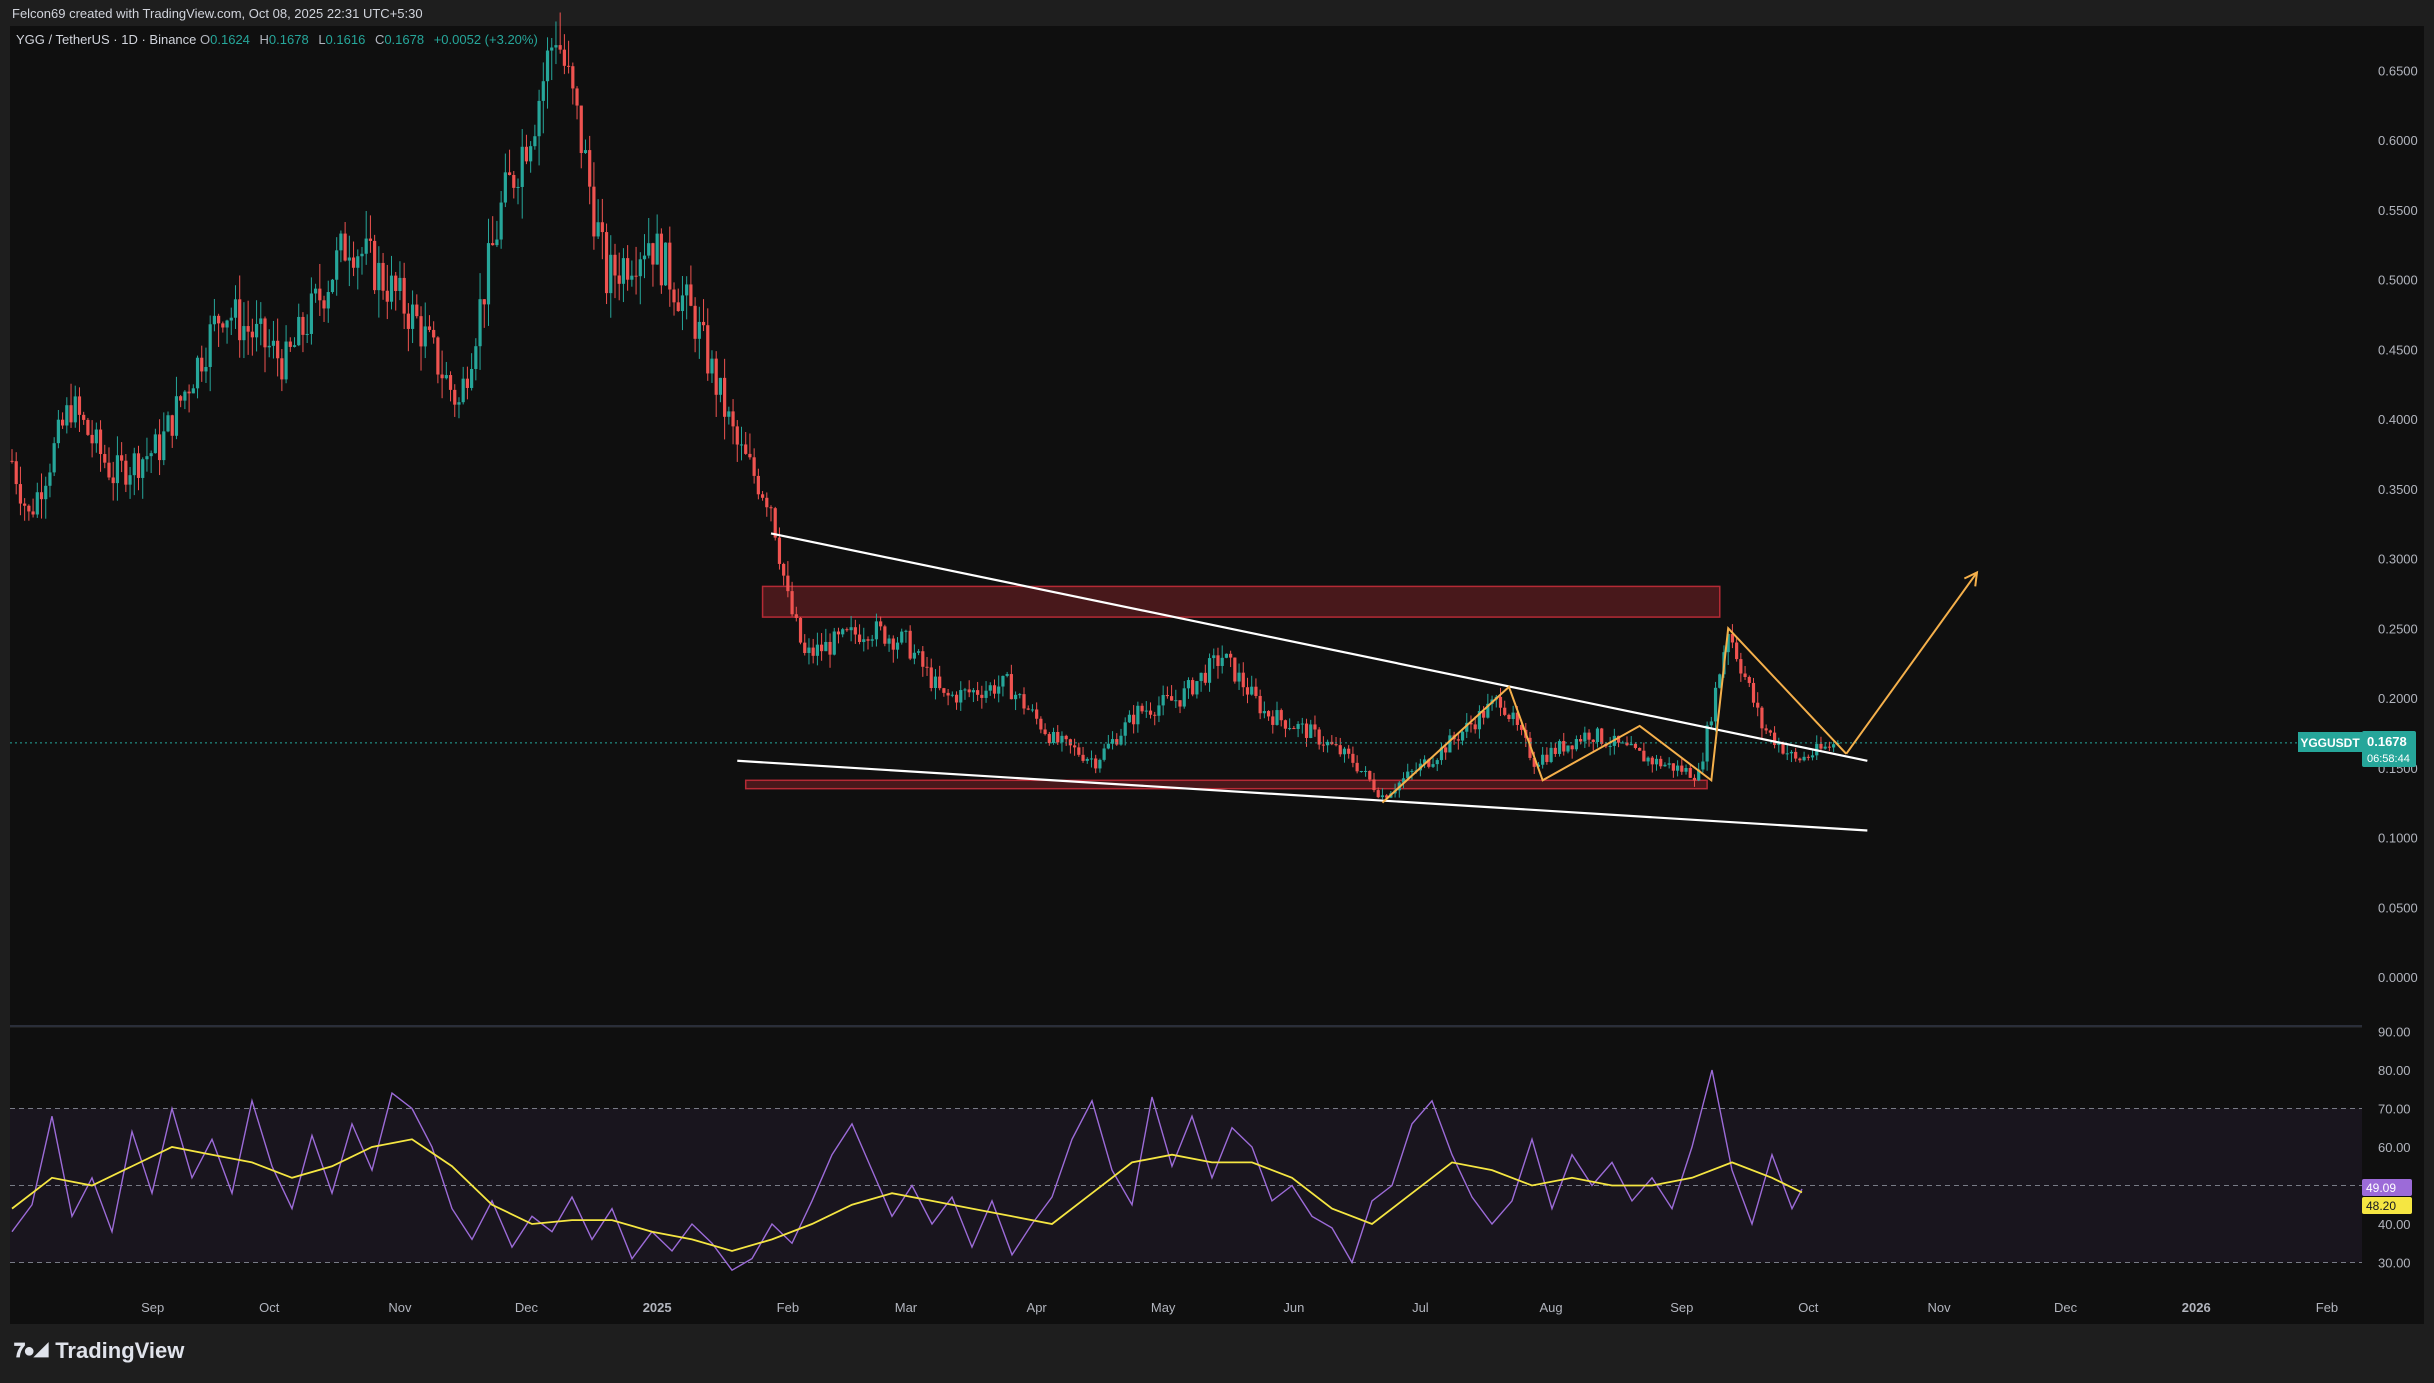 The image size is (2434, 1383). Describe the element at coordinates (1226, 784) in the screenshot. I see `support-zone` at that location.